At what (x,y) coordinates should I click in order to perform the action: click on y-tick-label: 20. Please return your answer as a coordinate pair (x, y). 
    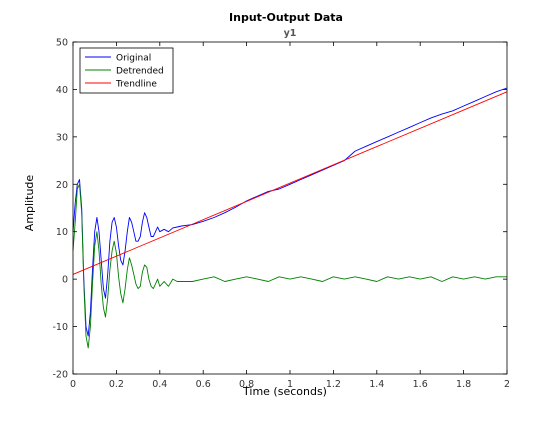
    Looking at the image, I should click on (62, 185).